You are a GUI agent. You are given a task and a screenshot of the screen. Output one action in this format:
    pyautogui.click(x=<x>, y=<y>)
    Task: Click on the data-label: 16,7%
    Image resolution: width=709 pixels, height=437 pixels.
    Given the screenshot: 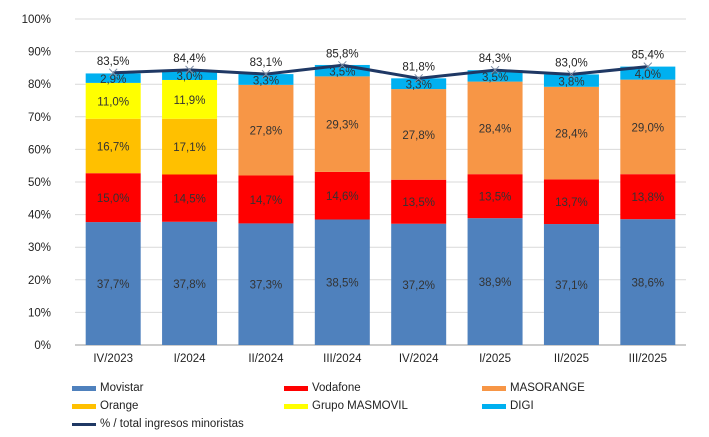 What is the action you would take?
    pyautogui.click(x=113, y=147)
    